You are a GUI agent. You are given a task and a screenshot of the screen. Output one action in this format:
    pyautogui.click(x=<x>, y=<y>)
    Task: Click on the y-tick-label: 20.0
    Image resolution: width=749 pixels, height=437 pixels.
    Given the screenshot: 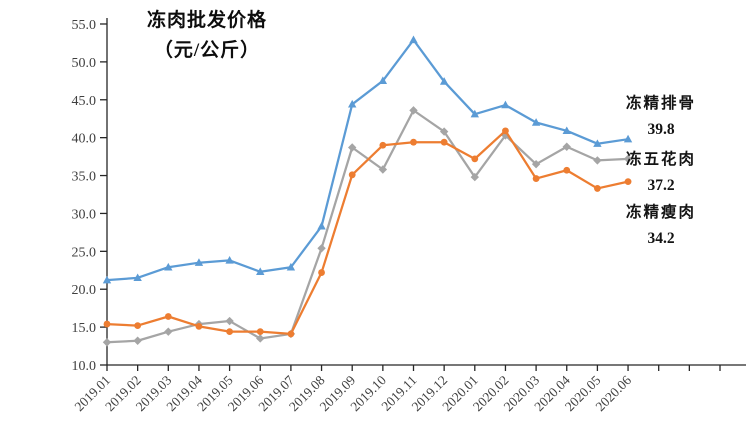 What is the action you would take?
    pyautogui.click(x=84, y=290)
    